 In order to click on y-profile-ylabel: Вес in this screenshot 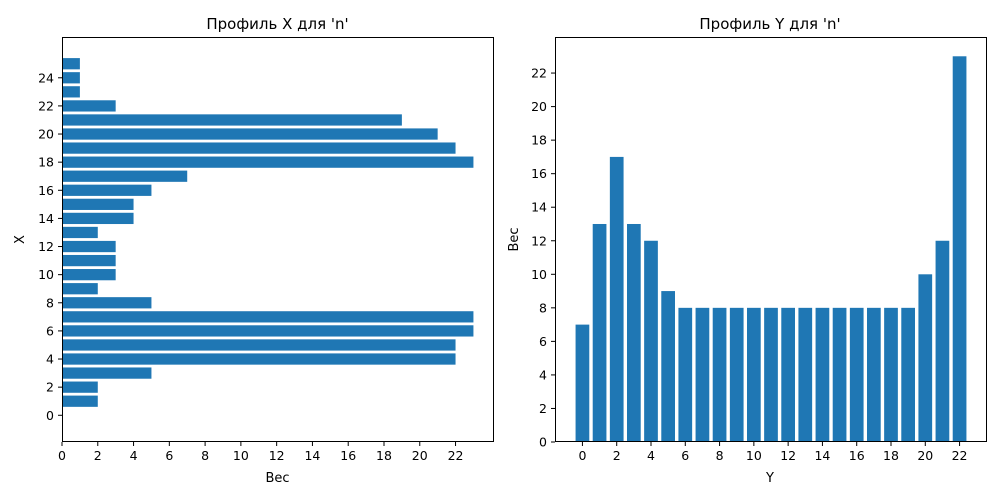, I will do `click(514, 239)`.